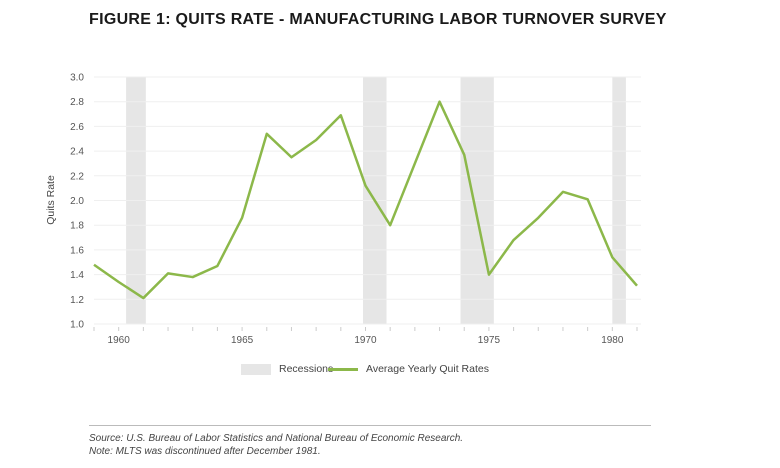 This screenshot has width=780, height=468. I want to click on y-tick-label: 1.0, so click(77, 325).